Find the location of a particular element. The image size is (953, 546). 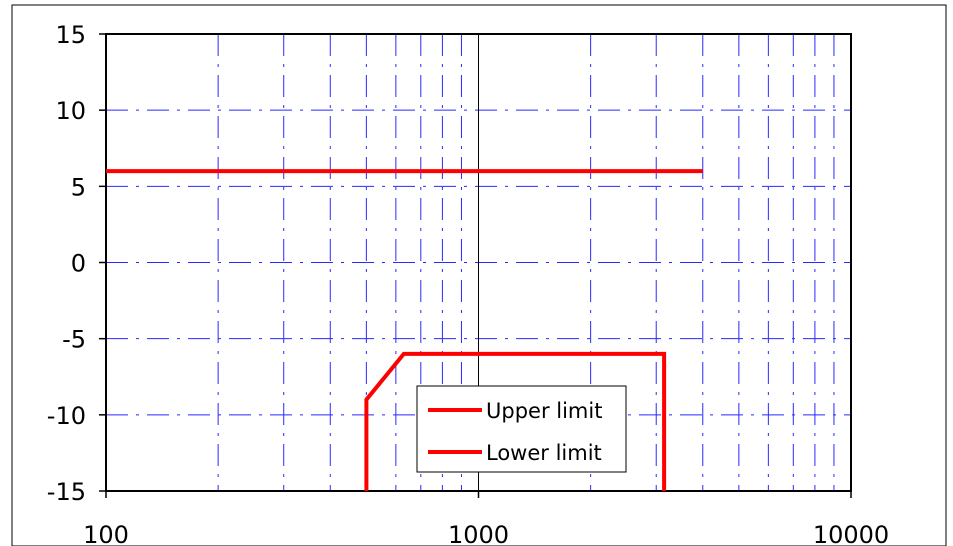

series-line-lower-limit is located at coordinates (515, 421).